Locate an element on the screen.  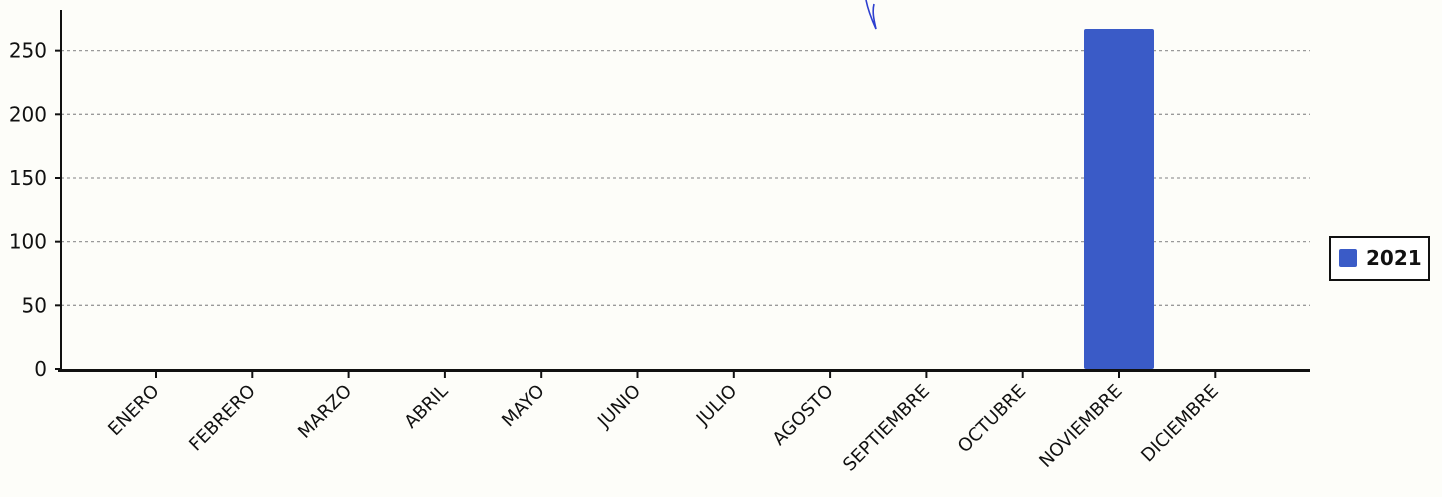
x-tick-label: ENERO is located at coordinates (133, 410).